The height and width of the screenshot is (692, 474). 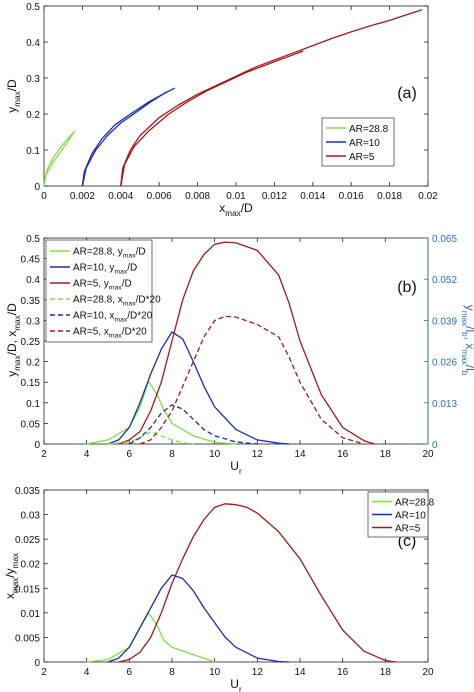 What do you see at coordinates (232, 213) in the screenshot?
I see `panel-a-x-axis-label-part: max` at bounding box center [232, 213].